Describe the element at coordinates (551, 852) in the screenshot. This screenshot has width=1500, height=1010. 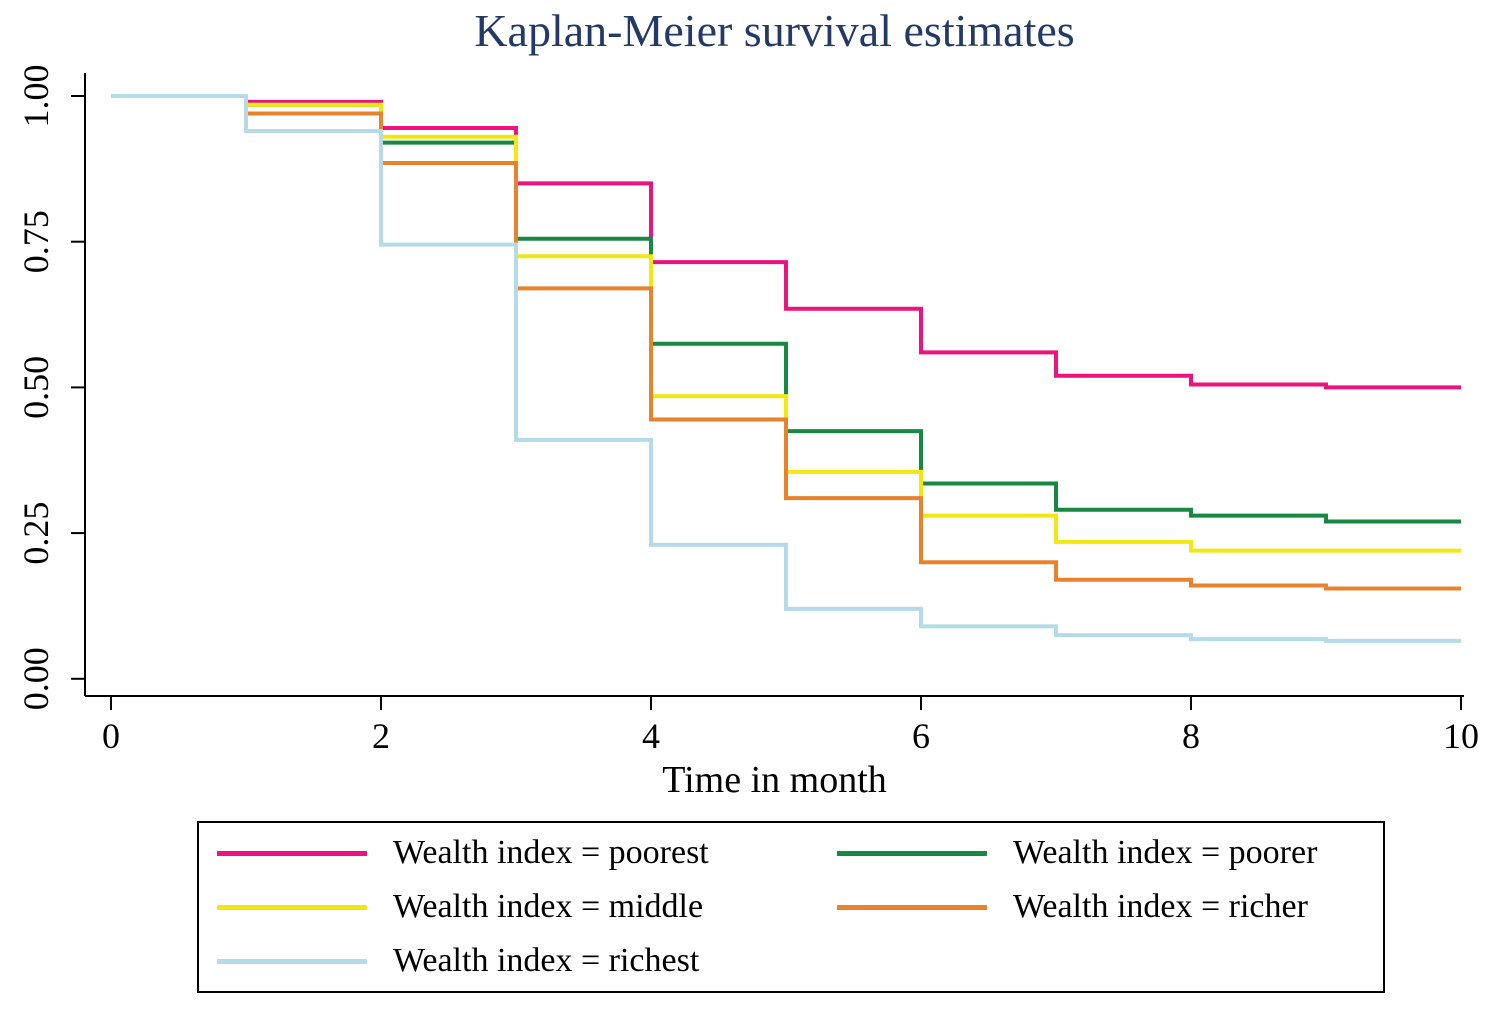
I see `legend-label-poorest: Wealth index = poorest` at that location.